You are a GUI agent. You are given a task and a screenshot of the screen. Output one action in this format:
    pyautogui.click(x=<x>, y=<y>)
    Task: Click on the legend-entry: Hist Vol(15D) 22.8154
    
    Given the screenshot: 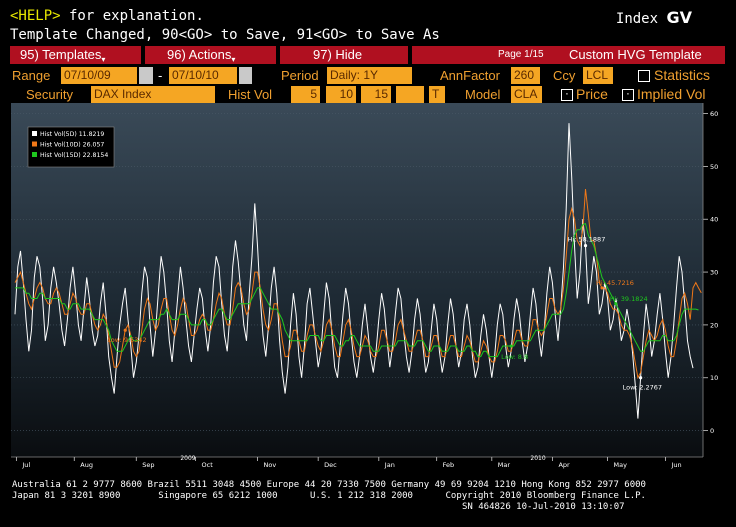 What is the action you would take?
    pyautogui.click(x=74, y=155)
    